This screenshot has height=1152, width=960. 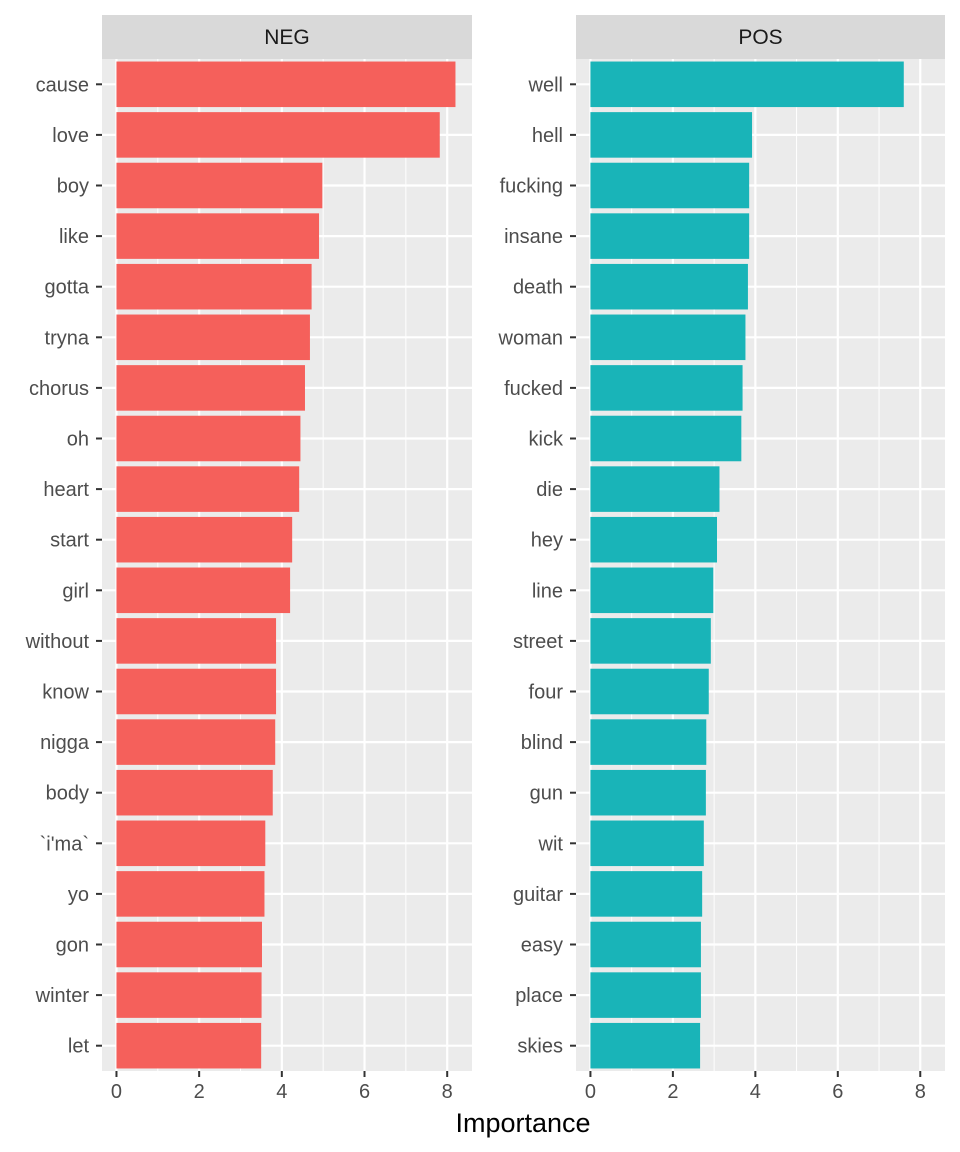 I want to click on y-tick-label: guitar, so click(x=538, y=895).